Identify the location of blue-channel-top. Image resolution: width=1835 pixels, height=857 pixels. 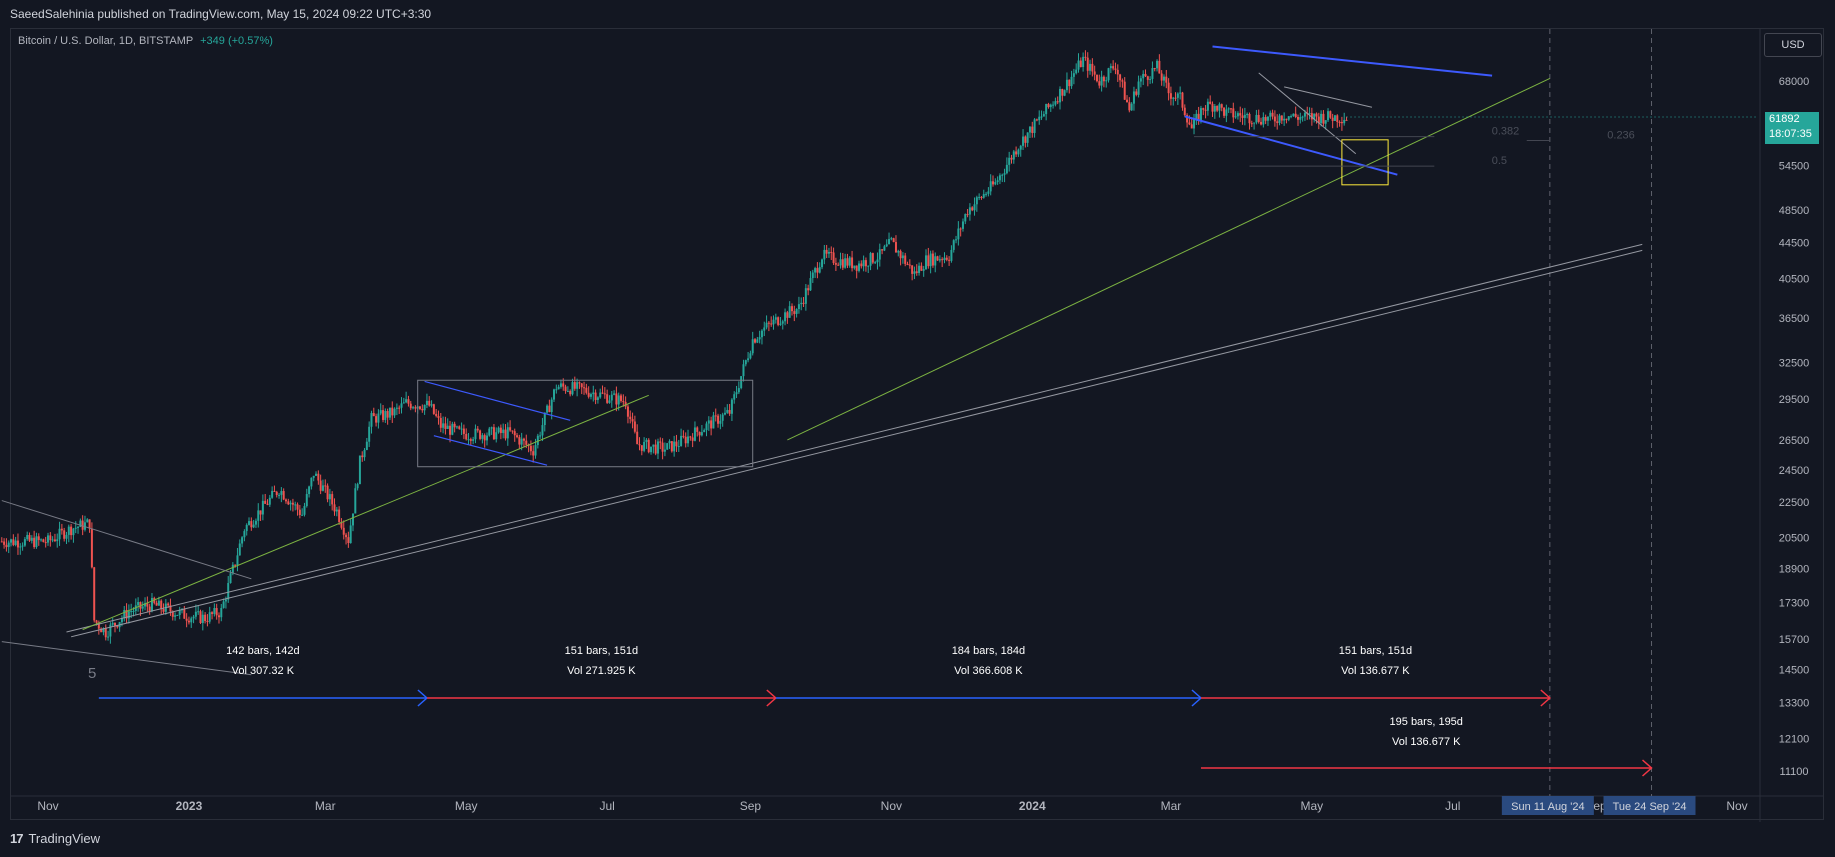
(497, 400).